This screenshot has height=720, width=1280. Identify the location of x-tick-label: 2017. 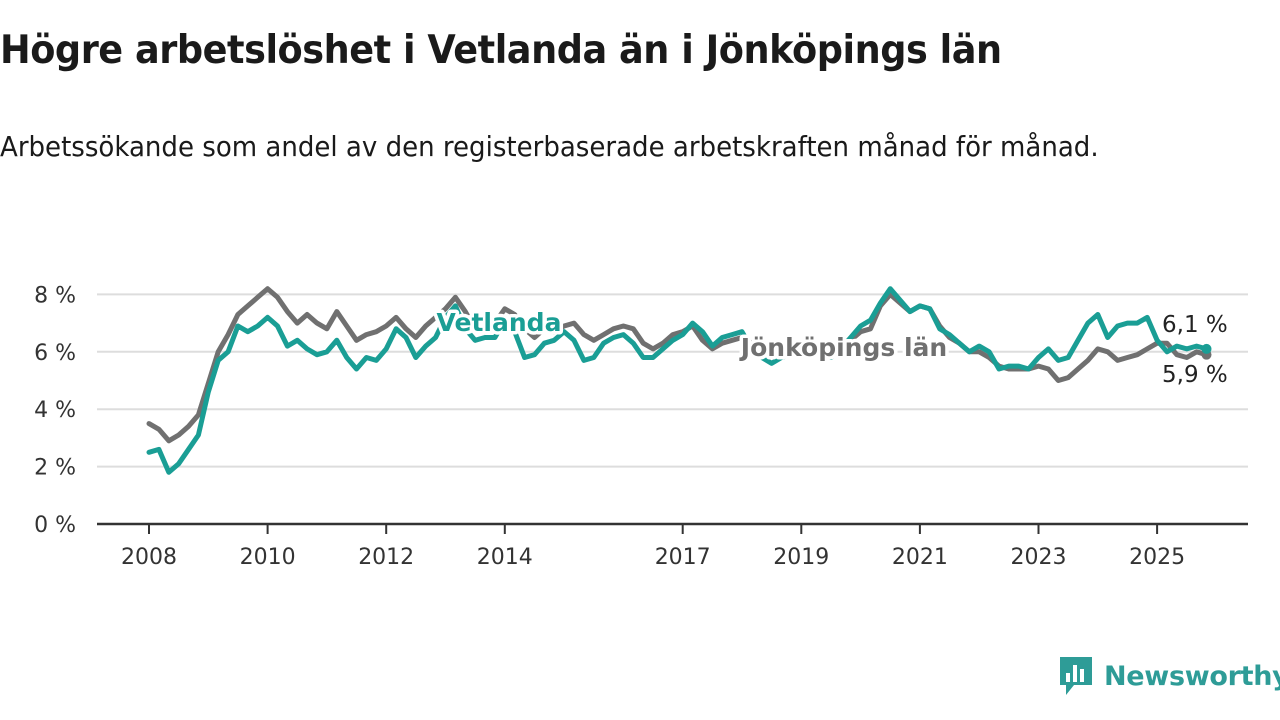
(683, 557).